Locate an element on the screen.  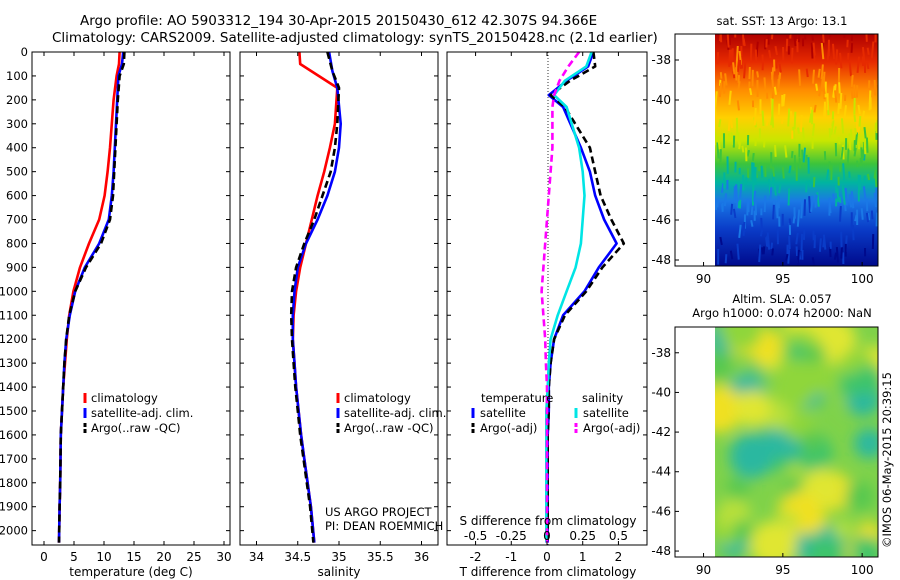
x-tick-label: 36 is located at coordinates (421, 557).